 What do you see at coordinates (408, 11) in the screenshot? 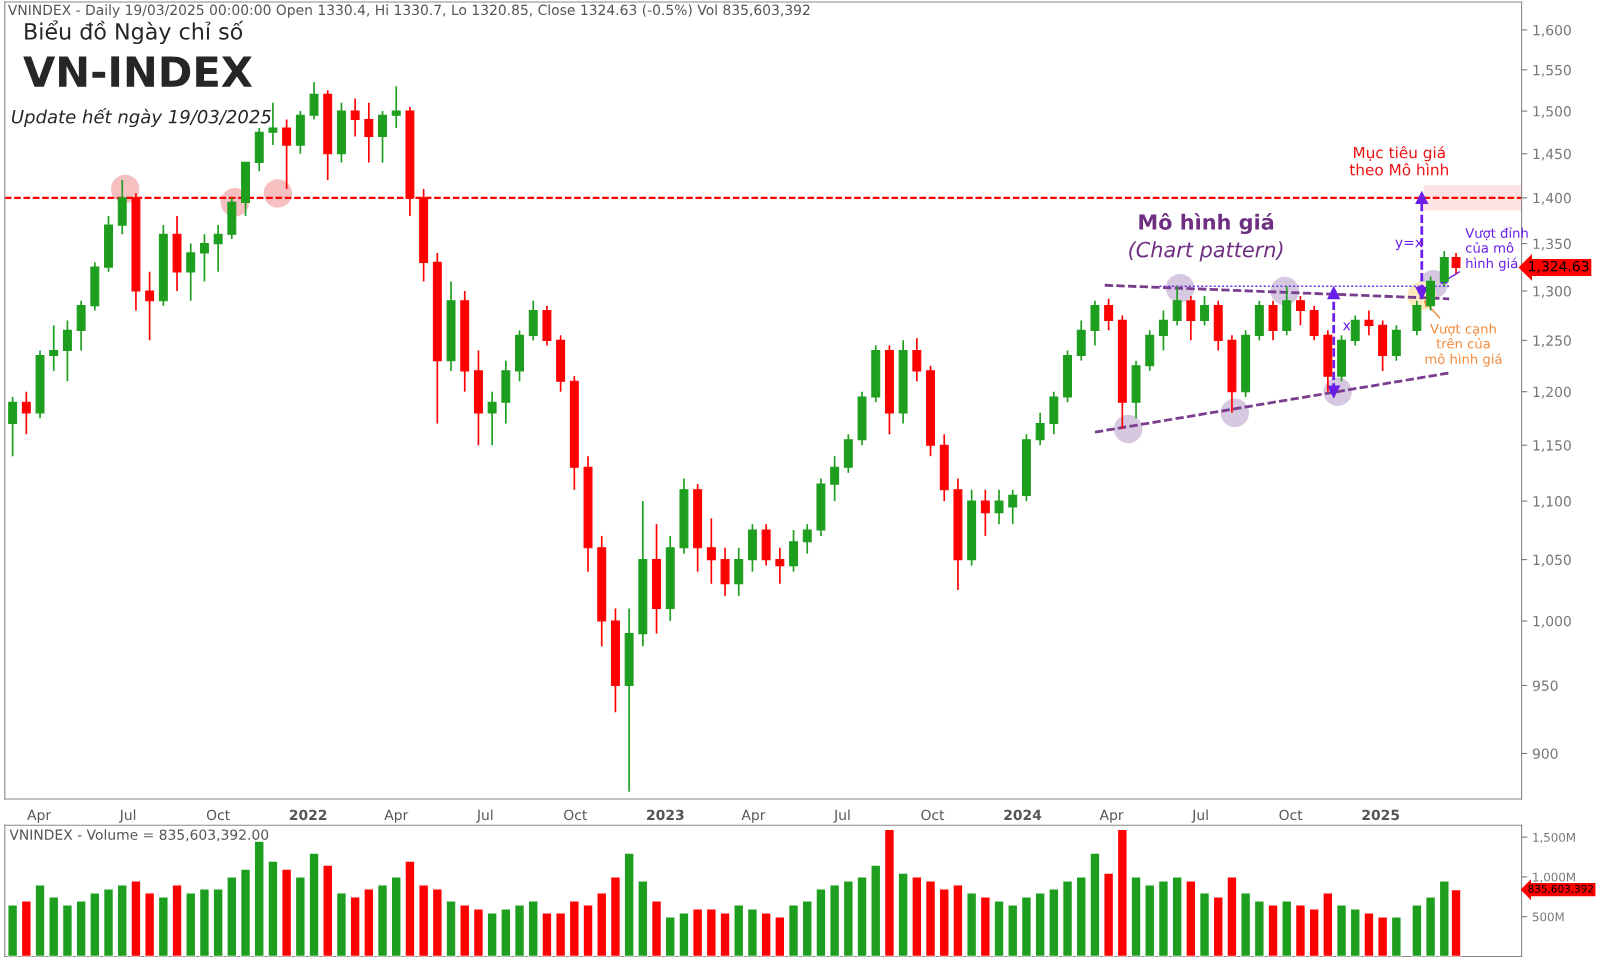
I see `annotation: VNINDEX - Daily 19/03/2025 00:00:00 Open 1330.4, Hi 1330.7, Lo 1320.85, Close 1324.63 (-0.5%) Vol 835,603,392` at bounding box center [408, 11].